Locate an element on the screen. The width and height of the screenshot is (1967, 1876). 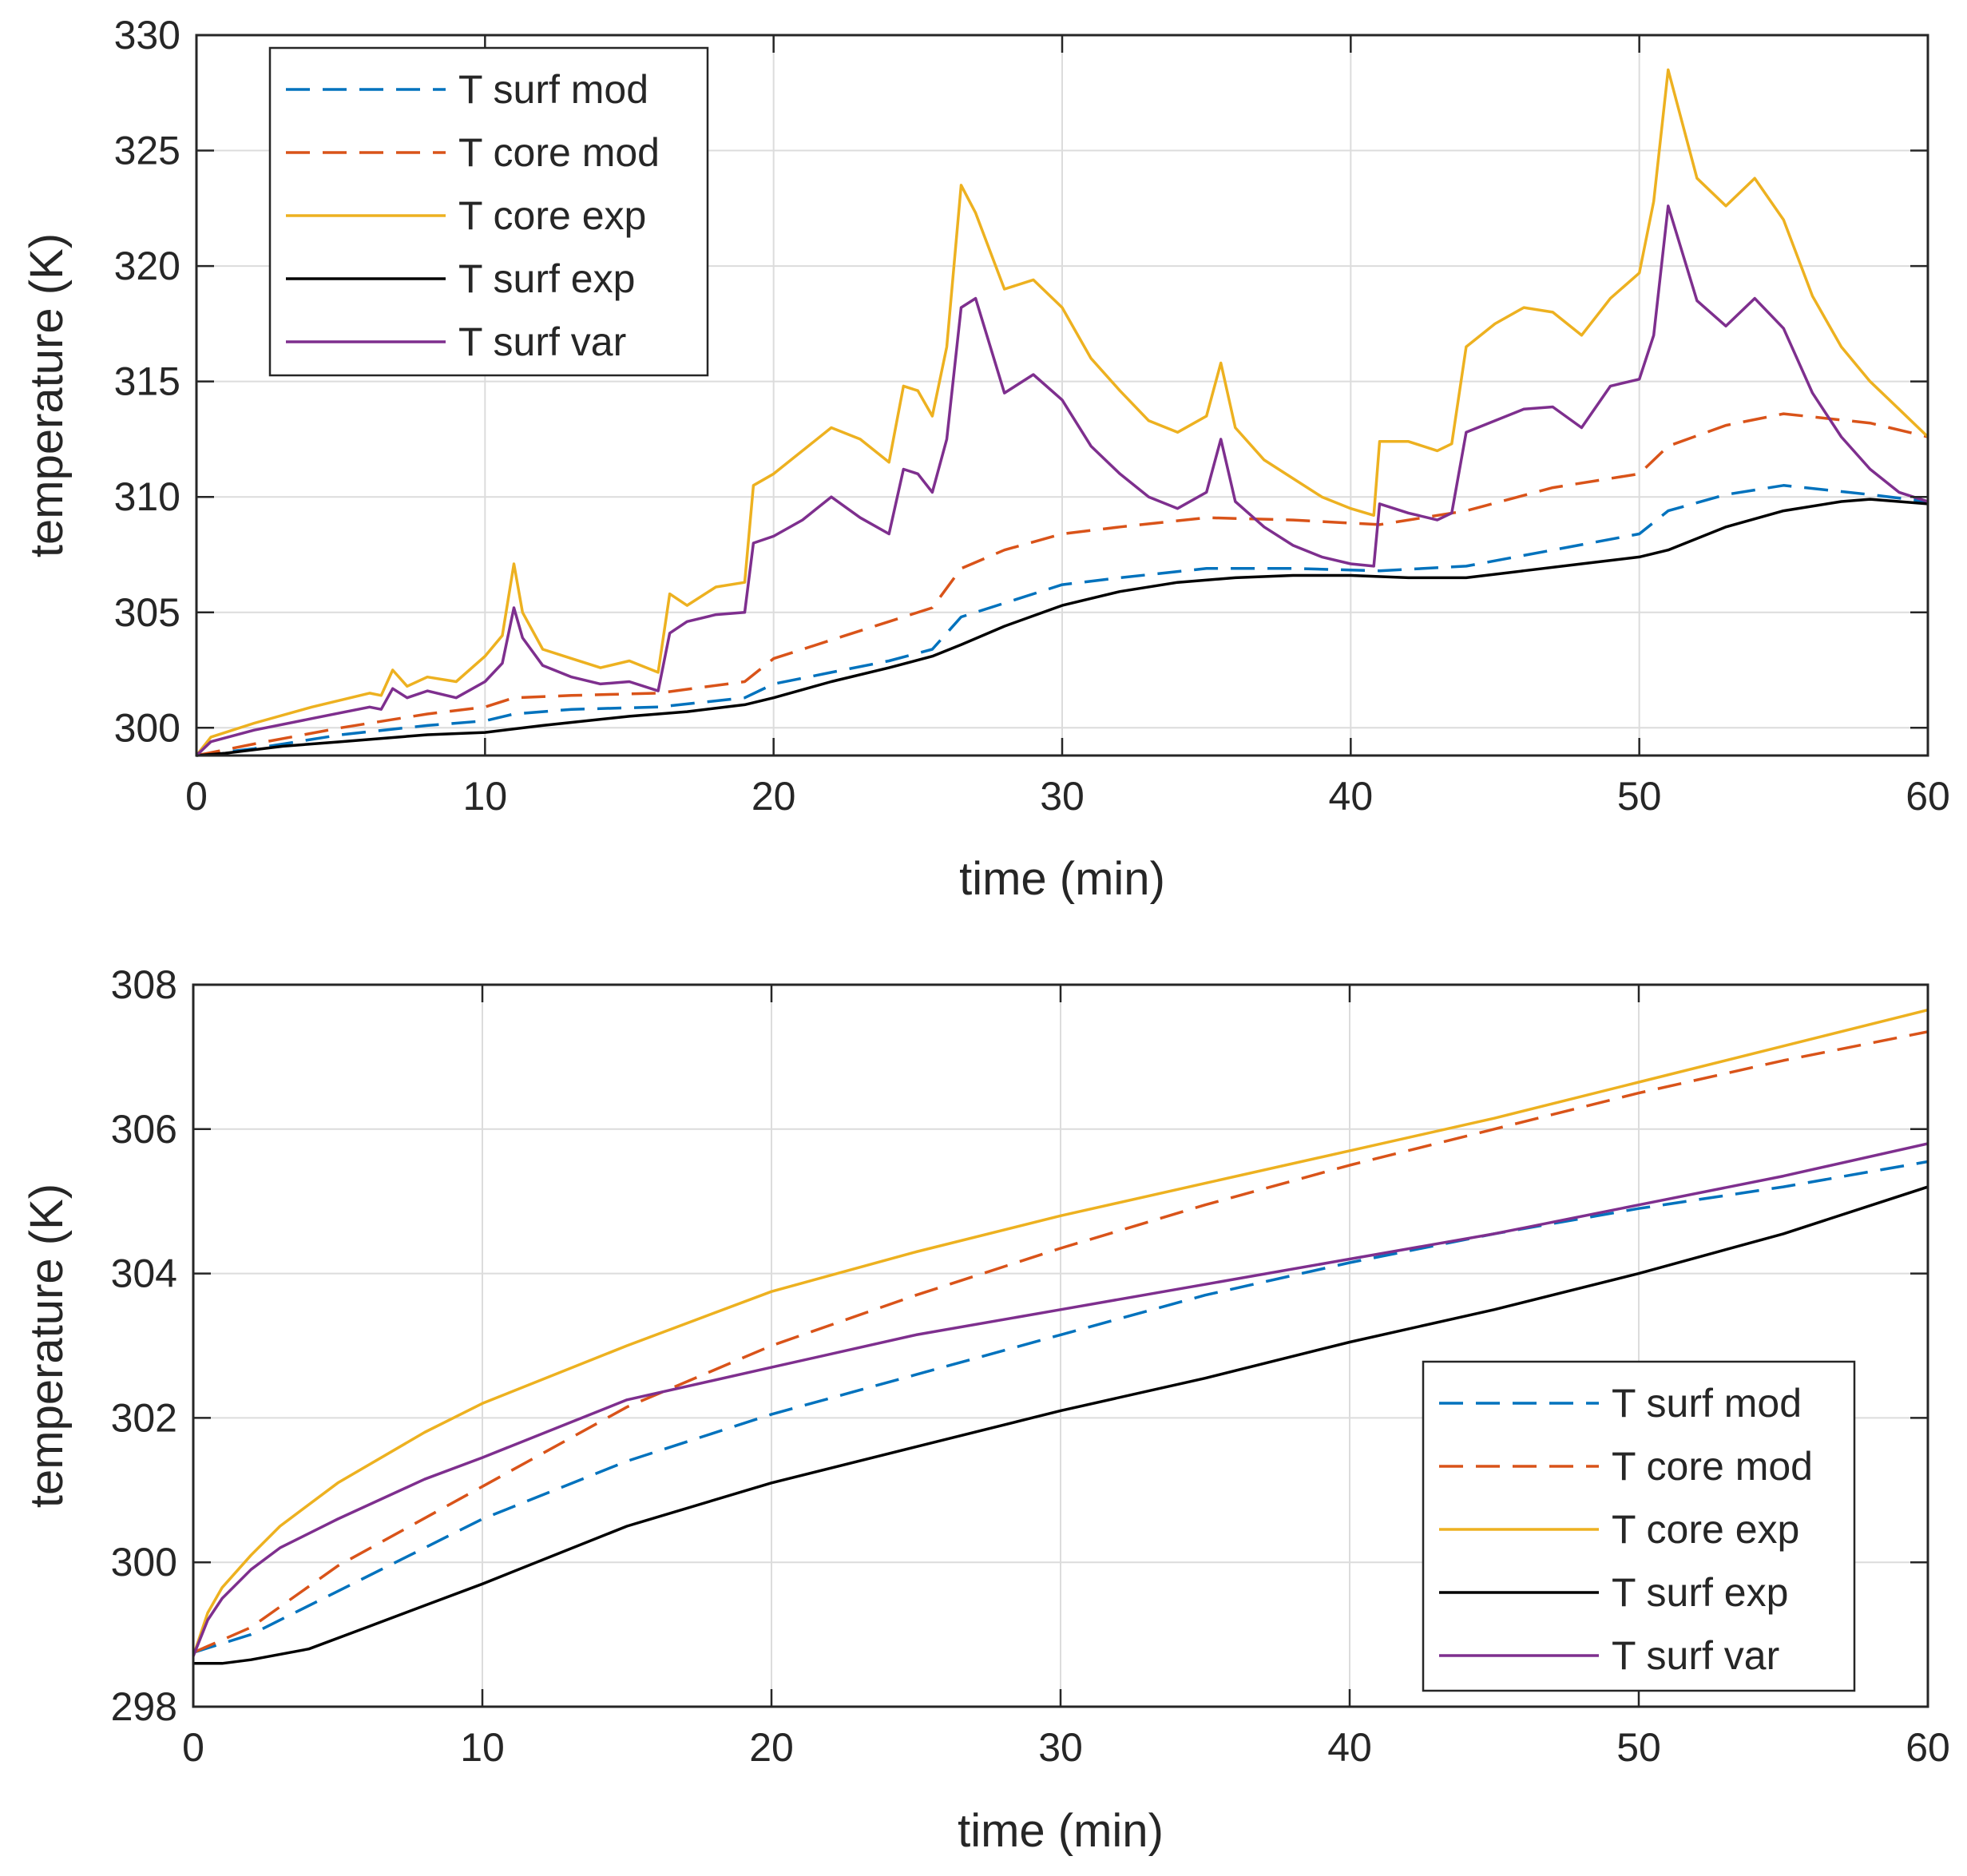
bottom-legend-label: T core exp is located at coordinates (1705, 1529).